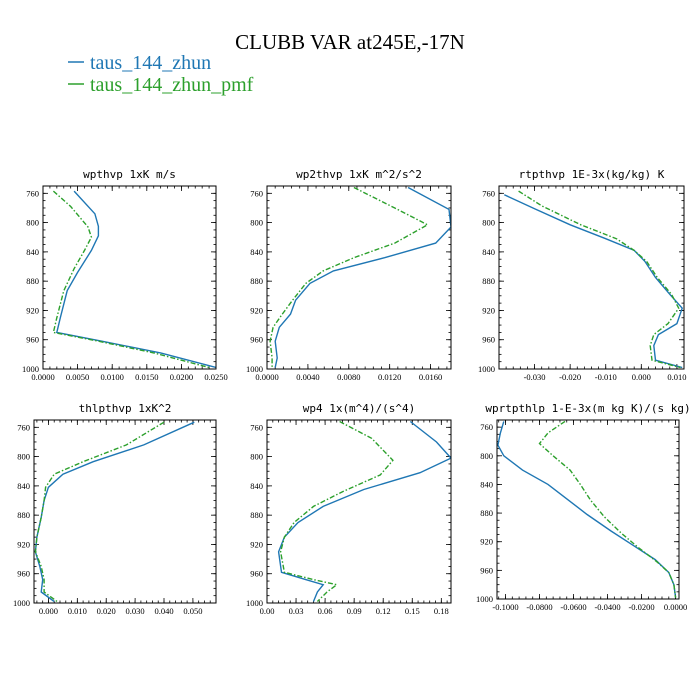 The image size is (700, 700). What do you see at coordinates (150, 63) in the screenshot?
I see `legend-entry-taus-144-zhun: taus_144_zhun` at bounding box center [150, 63].